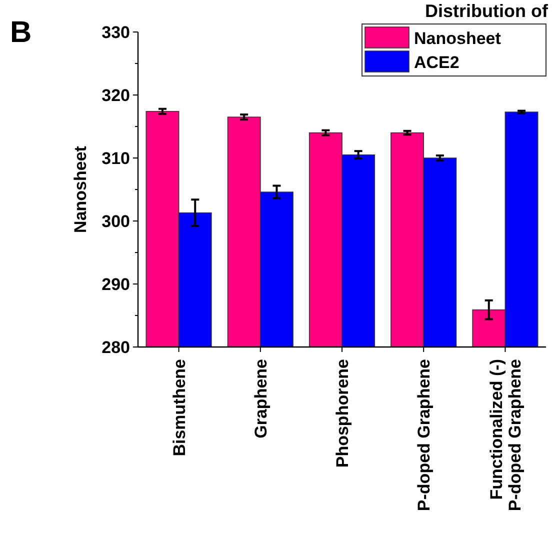 Image resolution: width=552 pixels, height=537 pixels. What do you see at coordinates (179, 407) in the screenshot?
I see `x-tick-label: Bismuthene` at bounding box center [179, 407].